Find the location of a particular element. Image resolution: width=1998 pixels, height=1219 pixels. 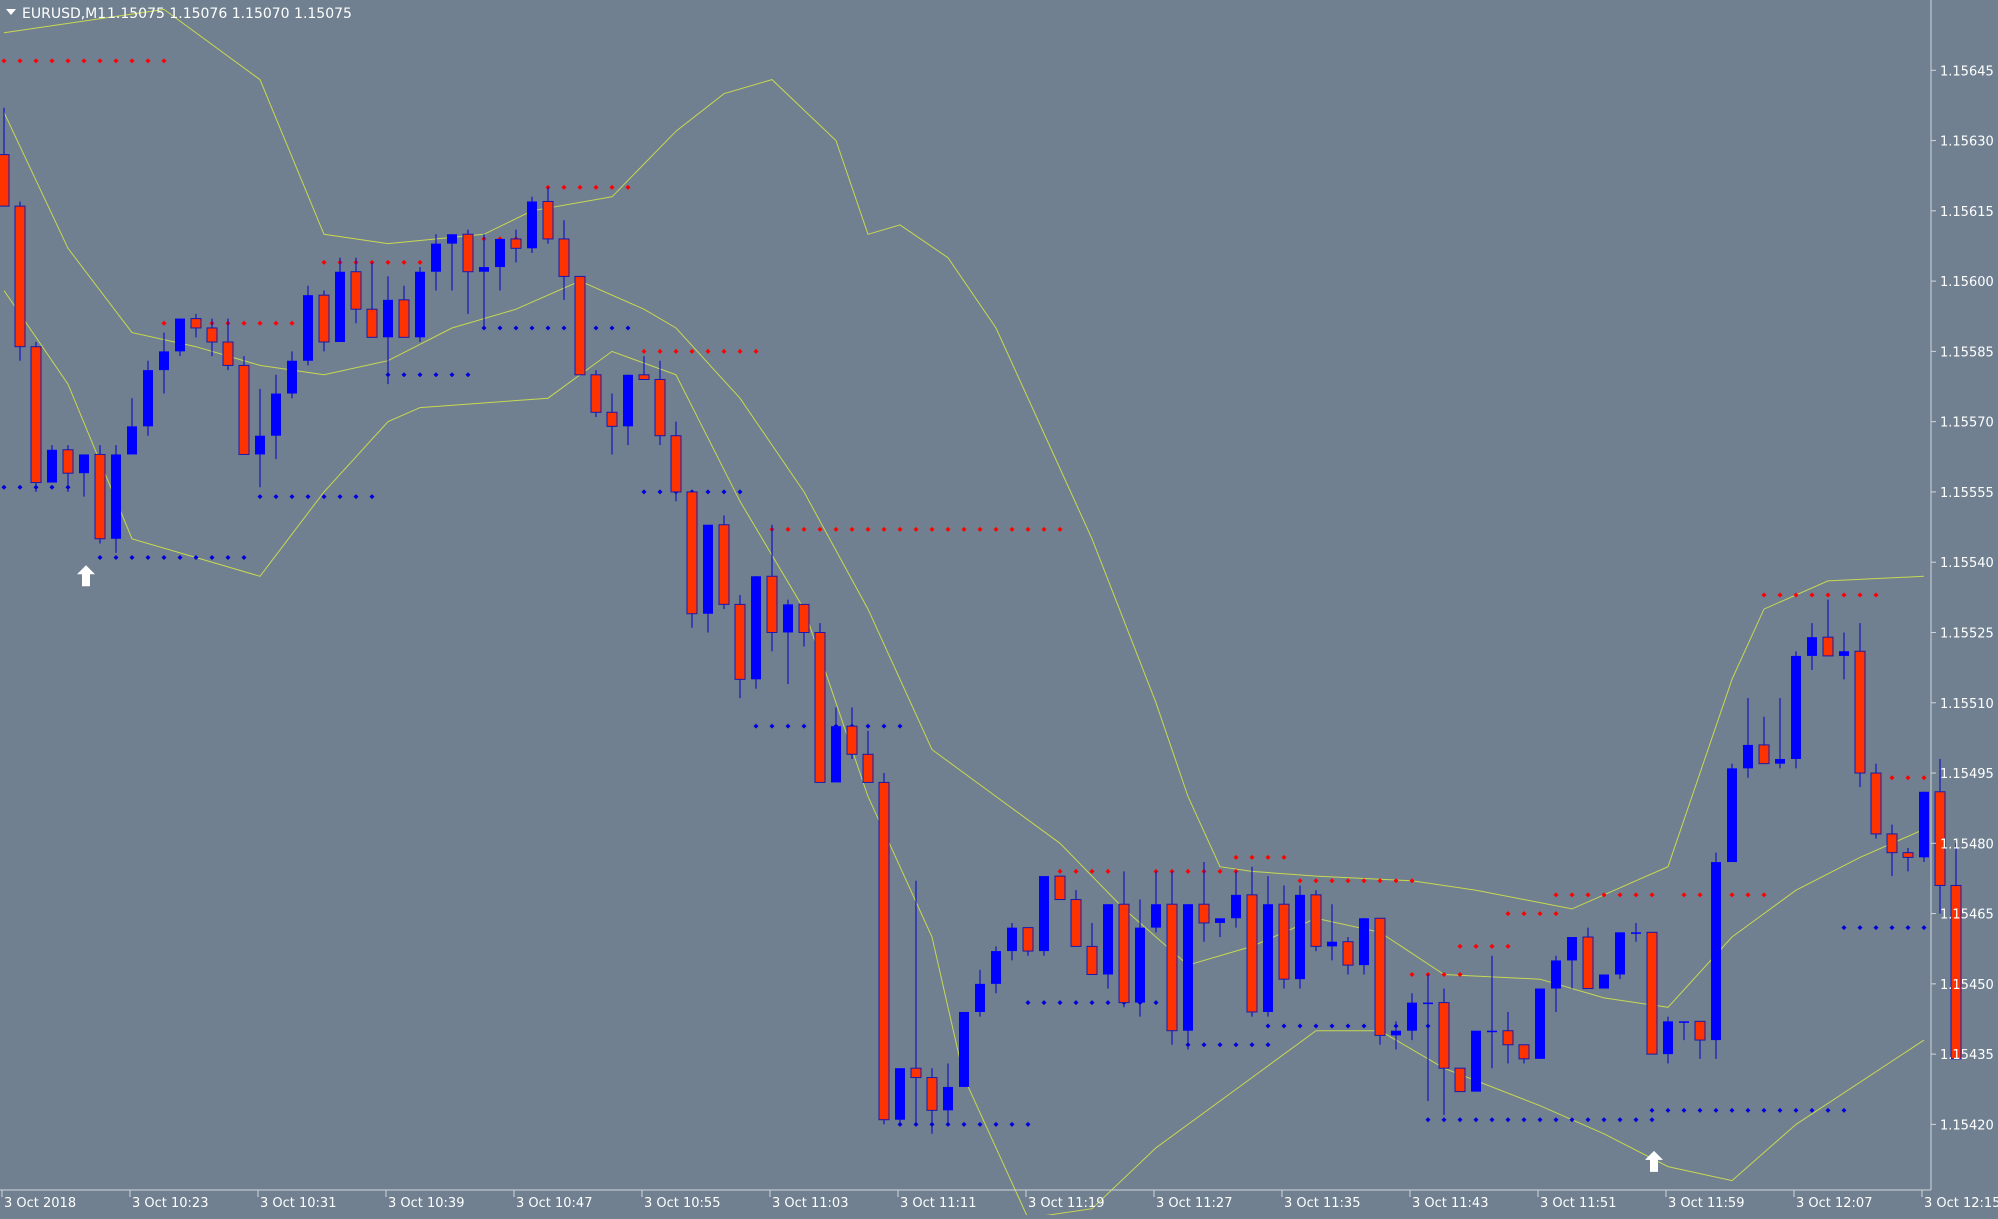

dropdown-triangle-icon is located at coordinates (11, 12).